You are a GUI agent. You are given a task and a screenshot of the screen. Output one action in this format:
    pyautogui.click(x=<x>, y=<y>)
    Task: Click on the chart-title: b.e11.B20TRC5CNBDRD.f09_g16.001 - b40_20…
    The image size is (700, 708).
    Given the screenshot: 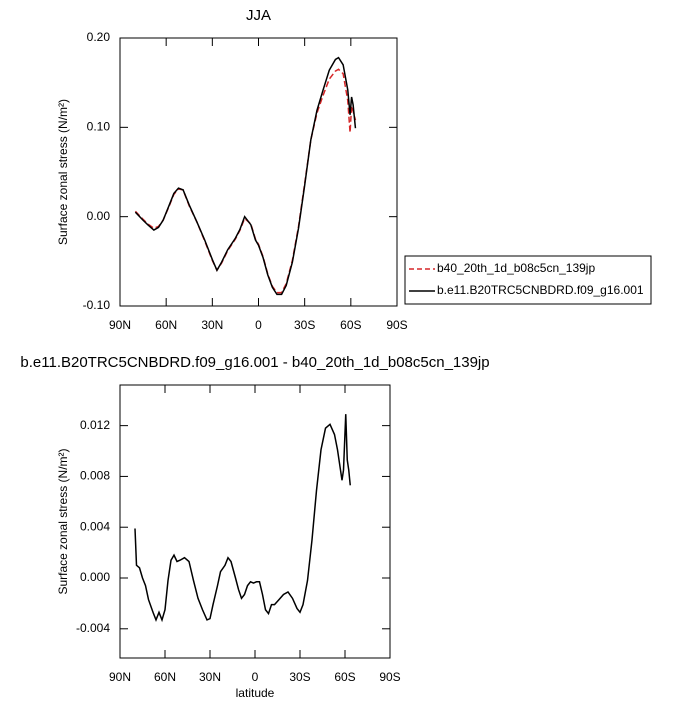 What is the action you would take?
    pyautogui.click(x=254, y=362)
    